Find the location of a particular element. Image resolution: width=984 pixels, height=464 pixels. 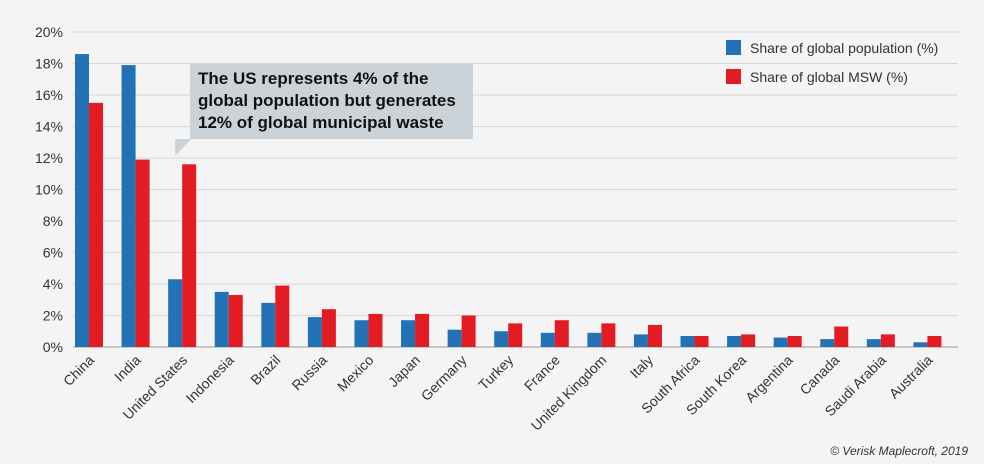

y-tick-label: 0% is located at coordinates (53, 347).